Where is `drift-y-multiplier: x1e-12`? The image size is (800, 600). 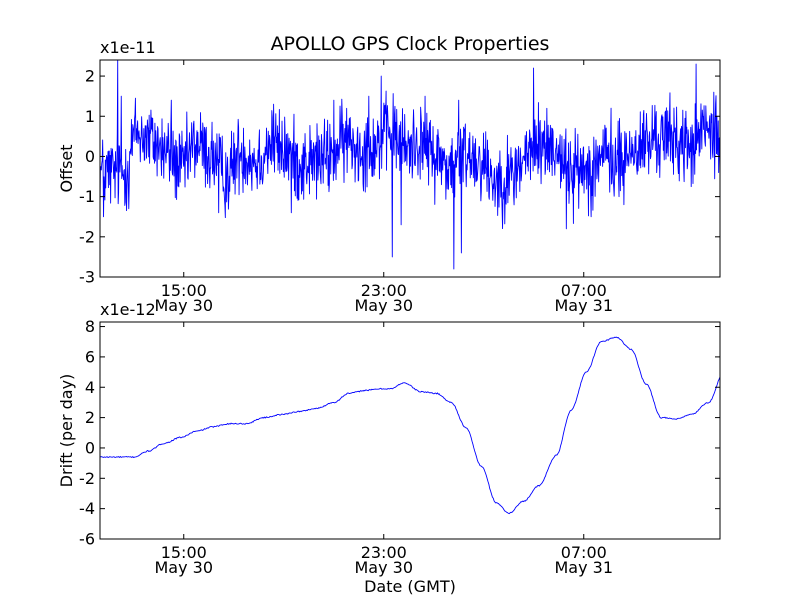
drift-y-multiplier: x1e-12 is located at coordinates (128, 309).